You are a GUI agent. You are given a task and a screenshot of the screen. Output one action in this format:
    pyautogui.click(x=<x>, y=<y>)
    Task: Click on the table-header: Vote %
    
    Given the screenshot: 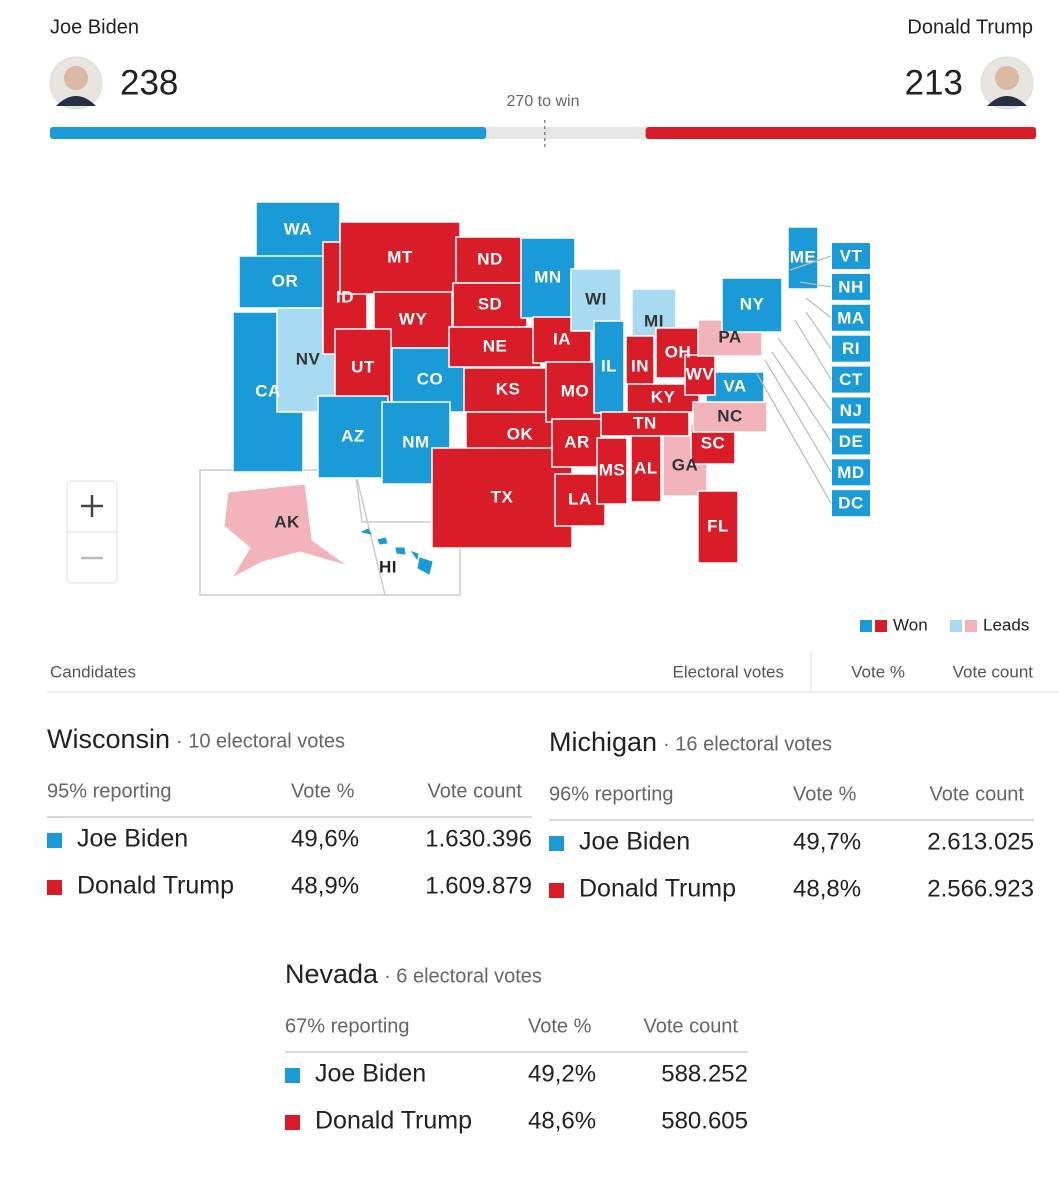 What is the action you would take?
    pyautogui.click(x=878, y=671)
    